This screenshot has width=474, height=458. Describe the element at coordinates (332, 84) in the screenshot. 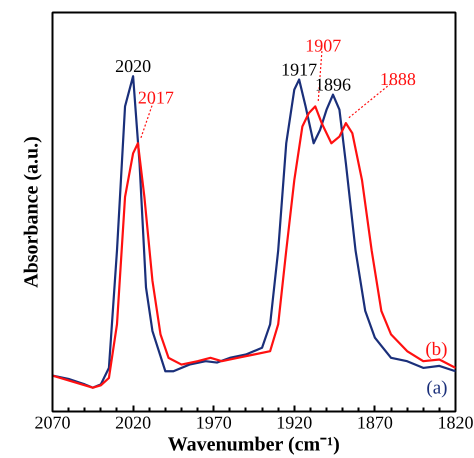

I see `annotation: 1896` at that location.